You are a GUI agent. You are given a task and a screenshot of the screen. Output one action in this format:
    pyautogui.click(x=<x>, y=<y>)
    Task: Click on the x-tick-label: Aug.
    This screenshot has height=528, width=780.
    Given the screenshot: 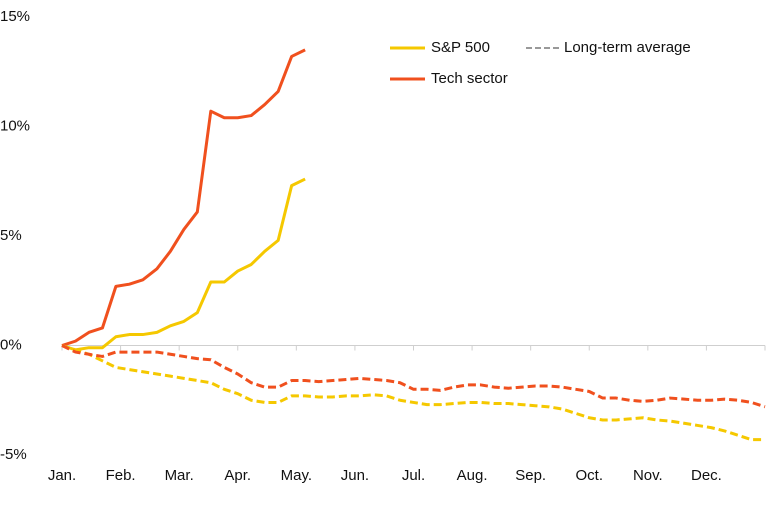 What is the action you would take?
    pyautogui.click(x=472, y=475)
    